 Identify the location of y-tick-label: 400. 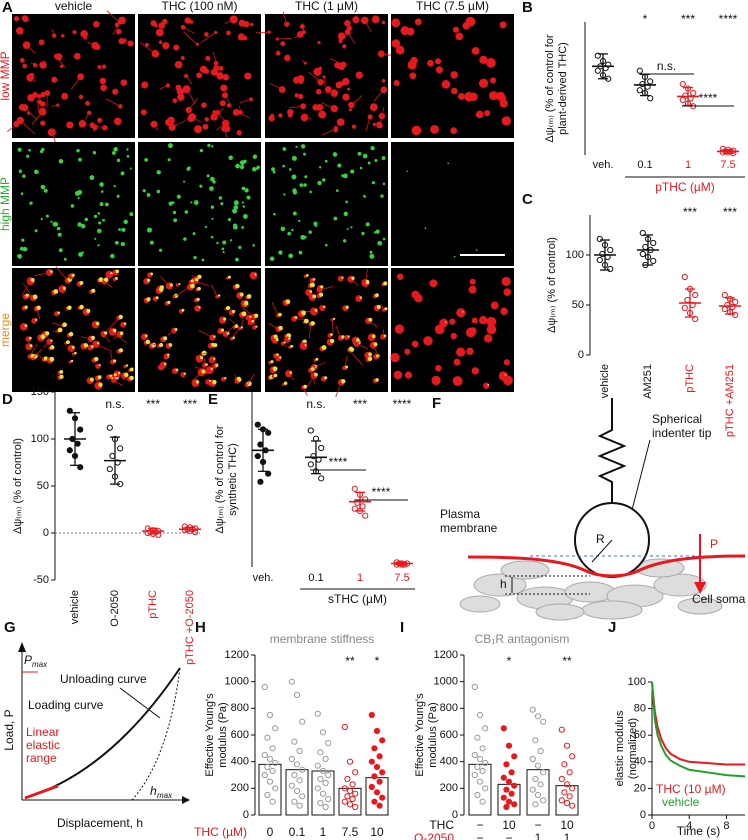
(449, 762).